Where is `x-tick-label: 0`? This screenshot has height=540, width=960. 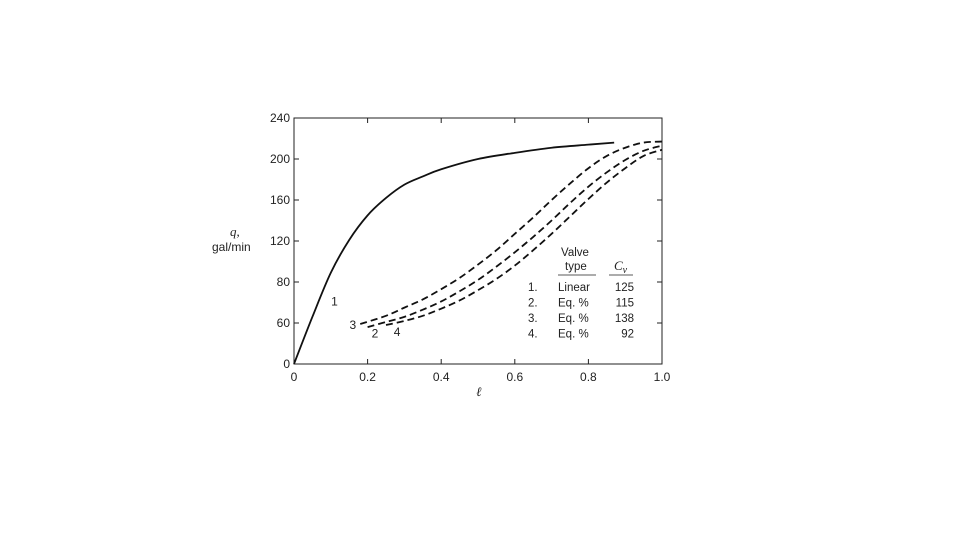 x-tick-label: 0 is located at coordinates (294, 377).